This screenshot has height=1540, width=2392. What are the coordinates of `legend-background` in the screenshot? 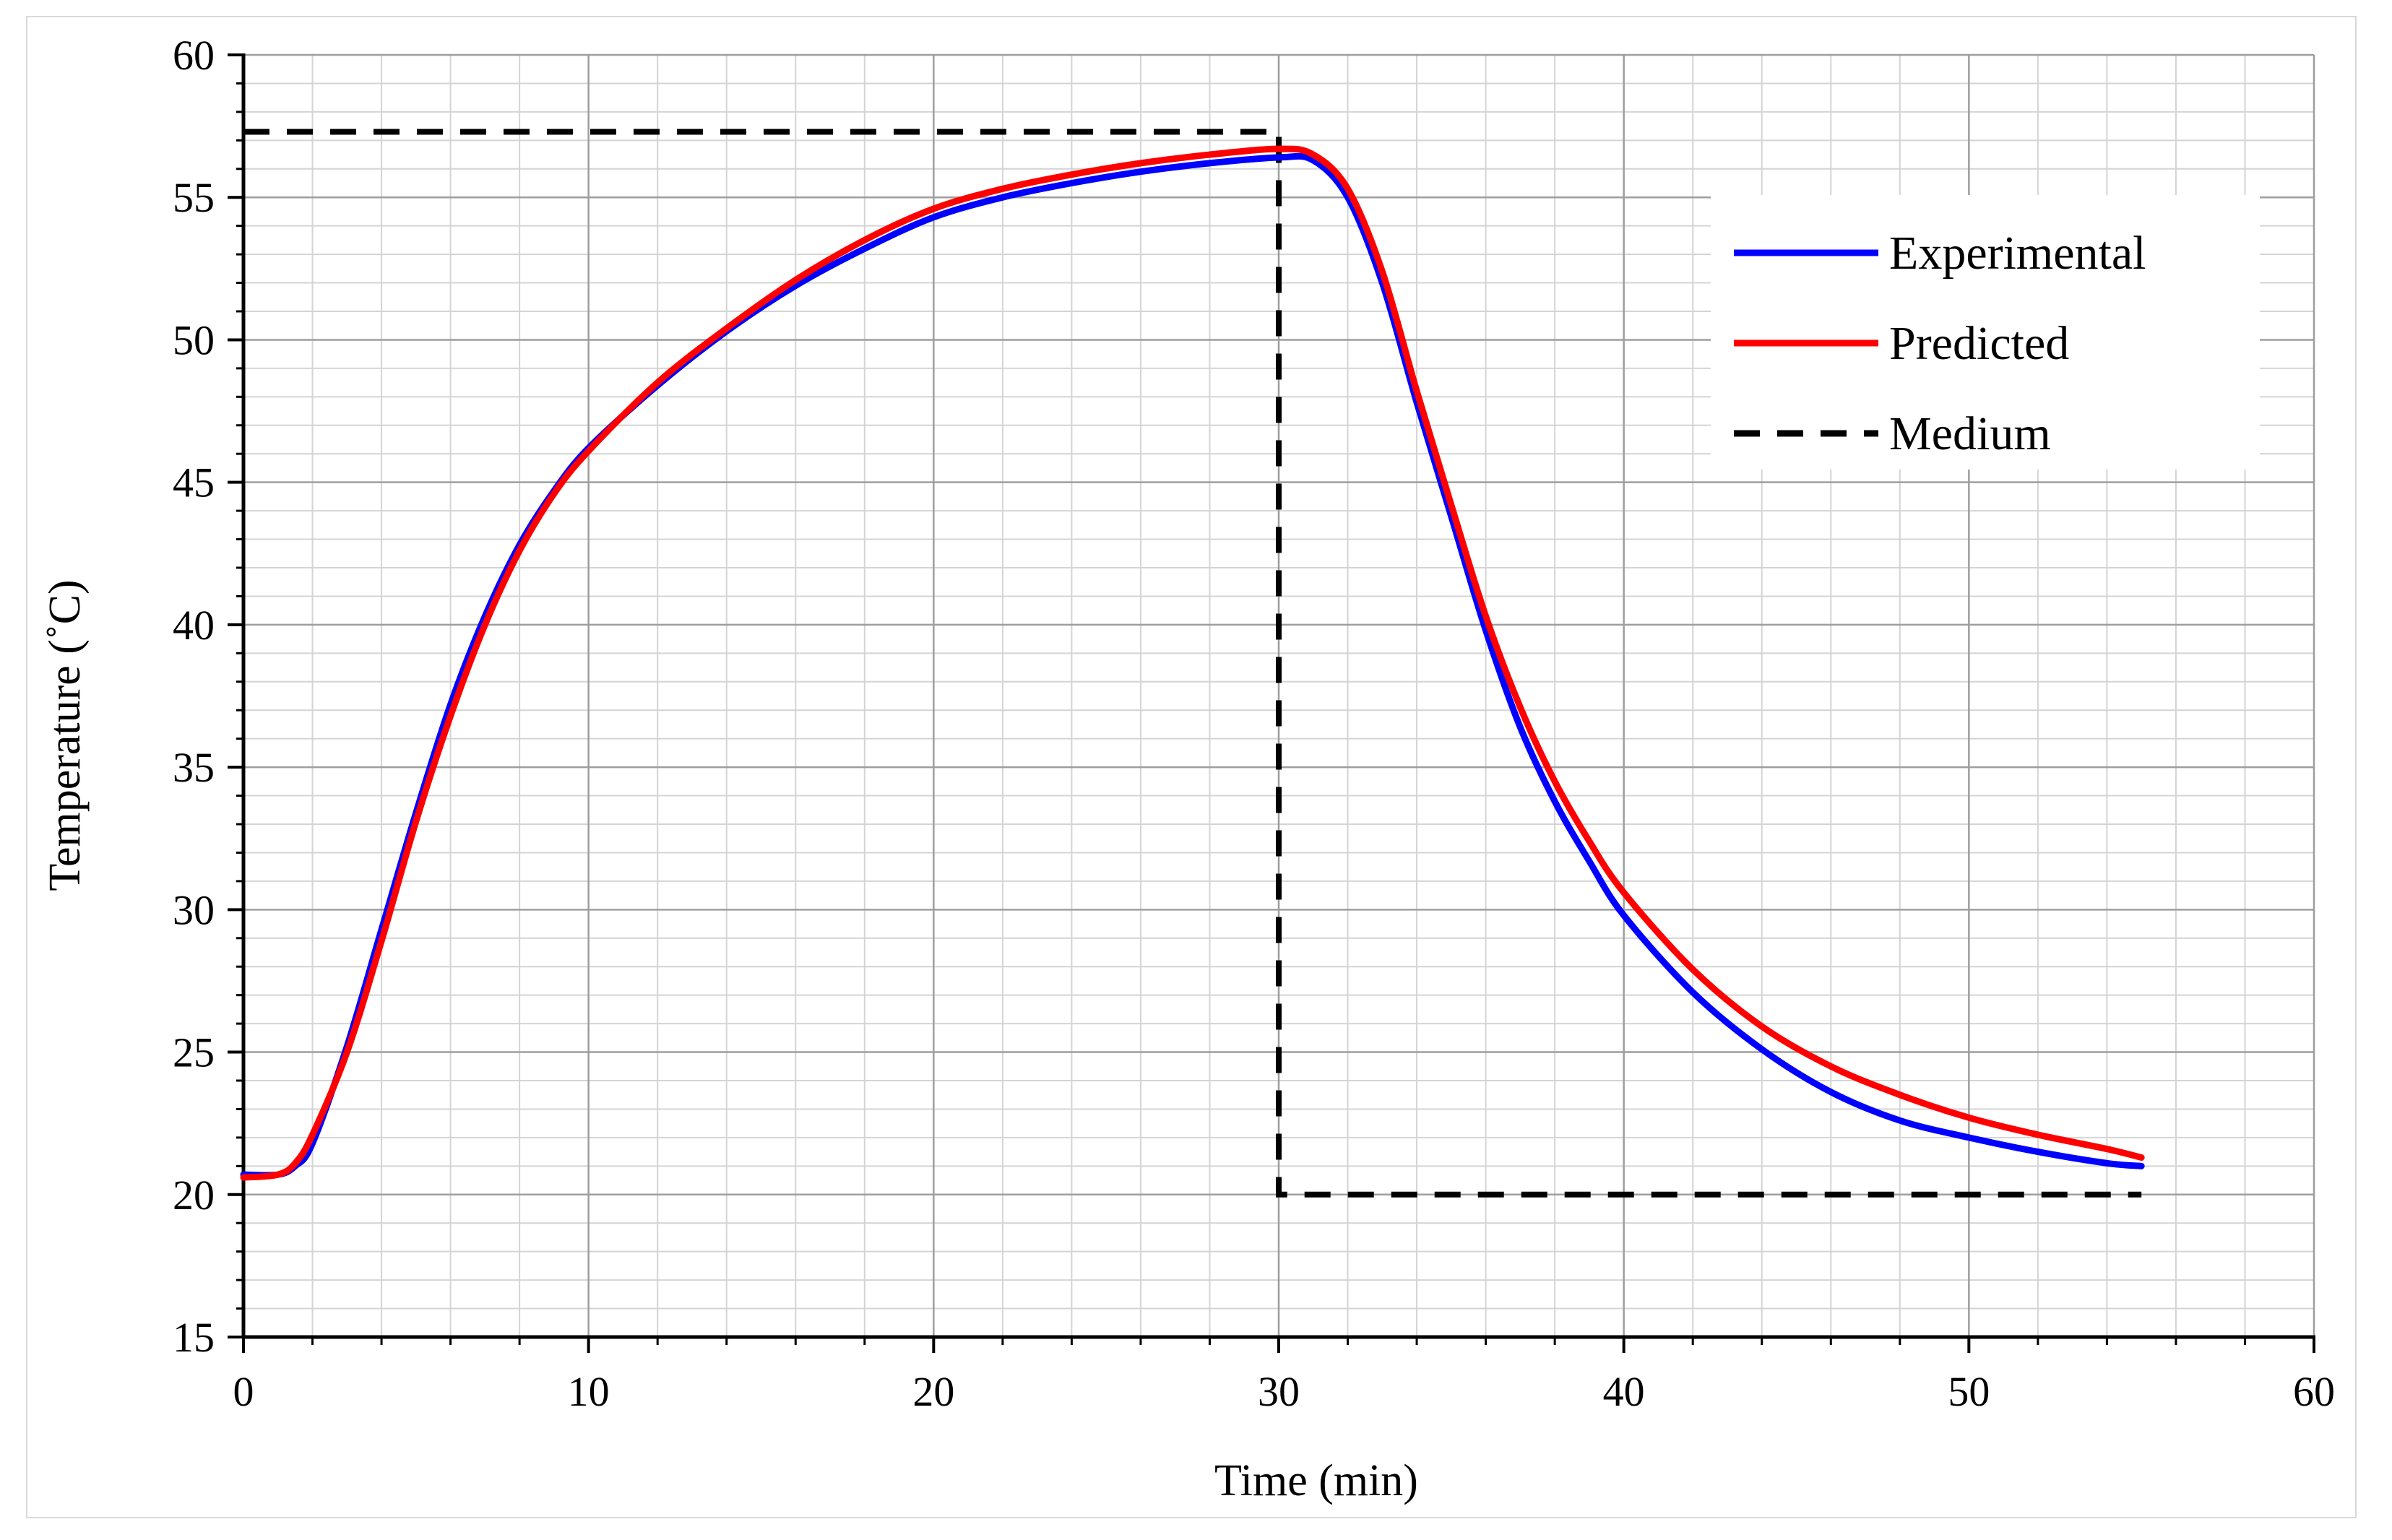 It's located at (1985, 332).